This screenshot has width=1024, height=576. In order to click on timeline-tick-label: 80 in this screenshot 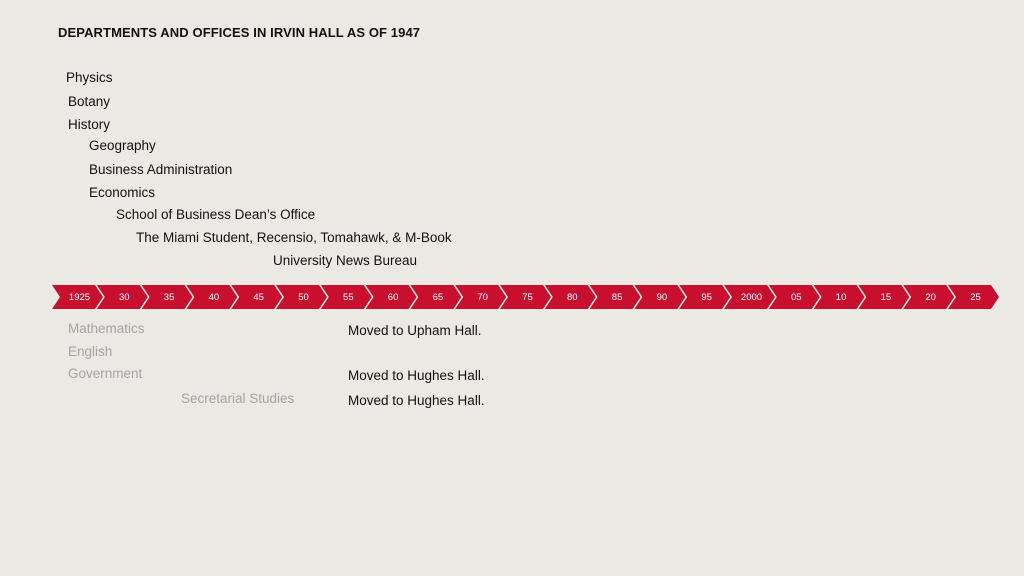, I will do `click(572, 297)`.